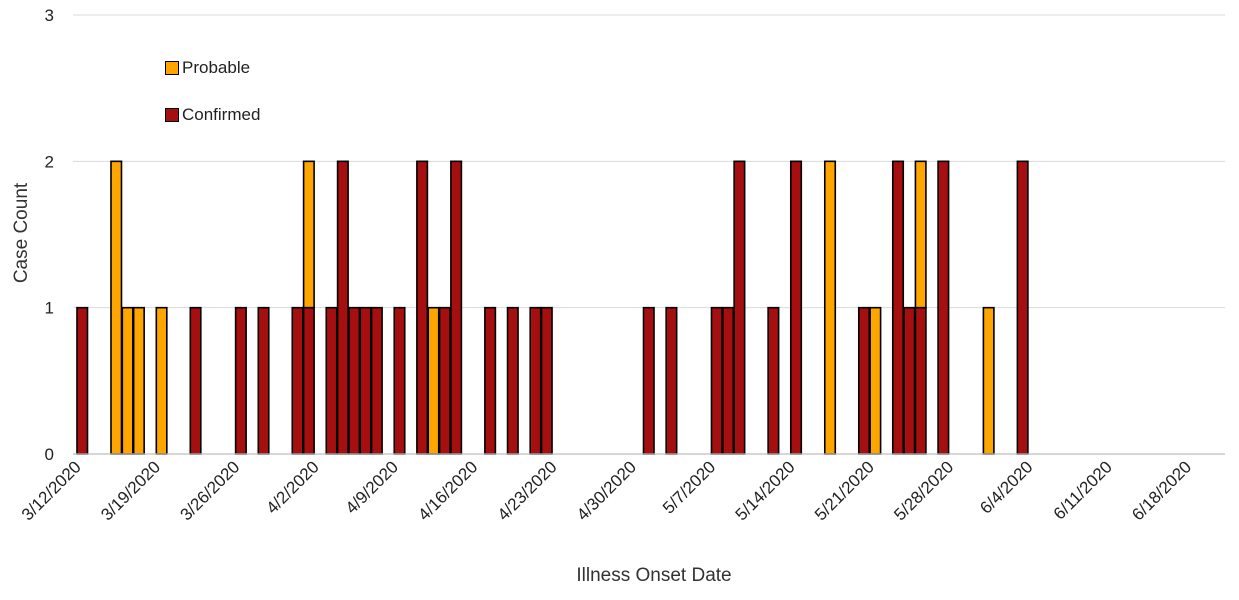 Image resolution: width=1239 pixels, height=600 pixels. Describe the element at coordinates (943, 307) in the screenshot. I see `bar-confirmed-5-27-2020` at that location.